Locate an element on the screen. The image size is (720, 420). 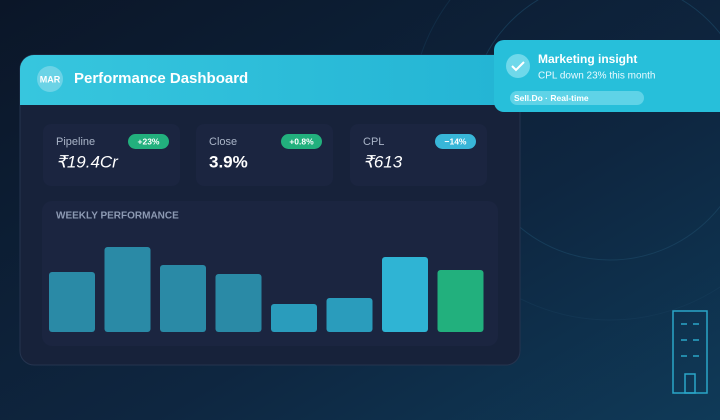
check-icon is located at coordinates (518, 66).